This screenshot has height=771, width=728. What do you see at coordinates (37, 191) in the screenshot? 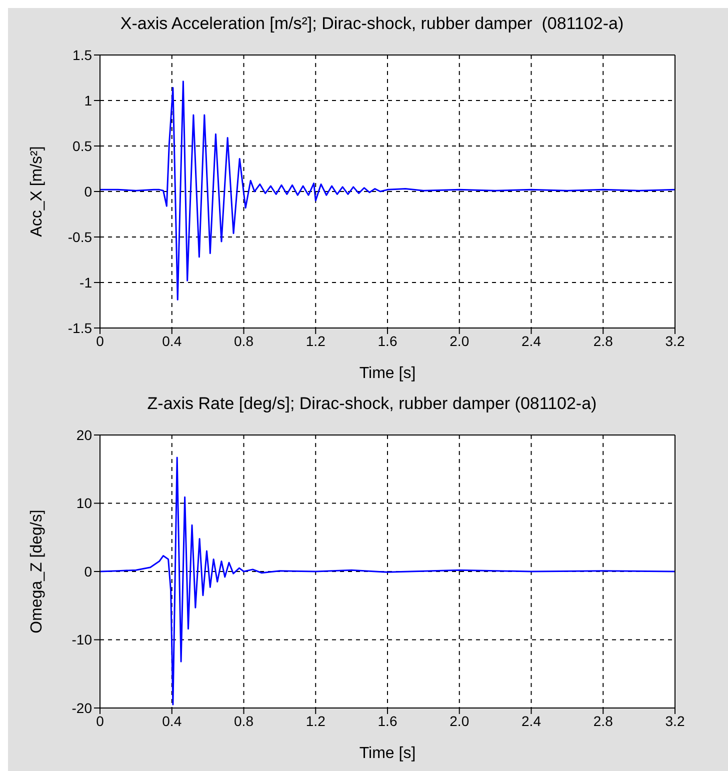
I see `y-axis-title: Acc_X [m/s²]` at bounding box center [37, 191].